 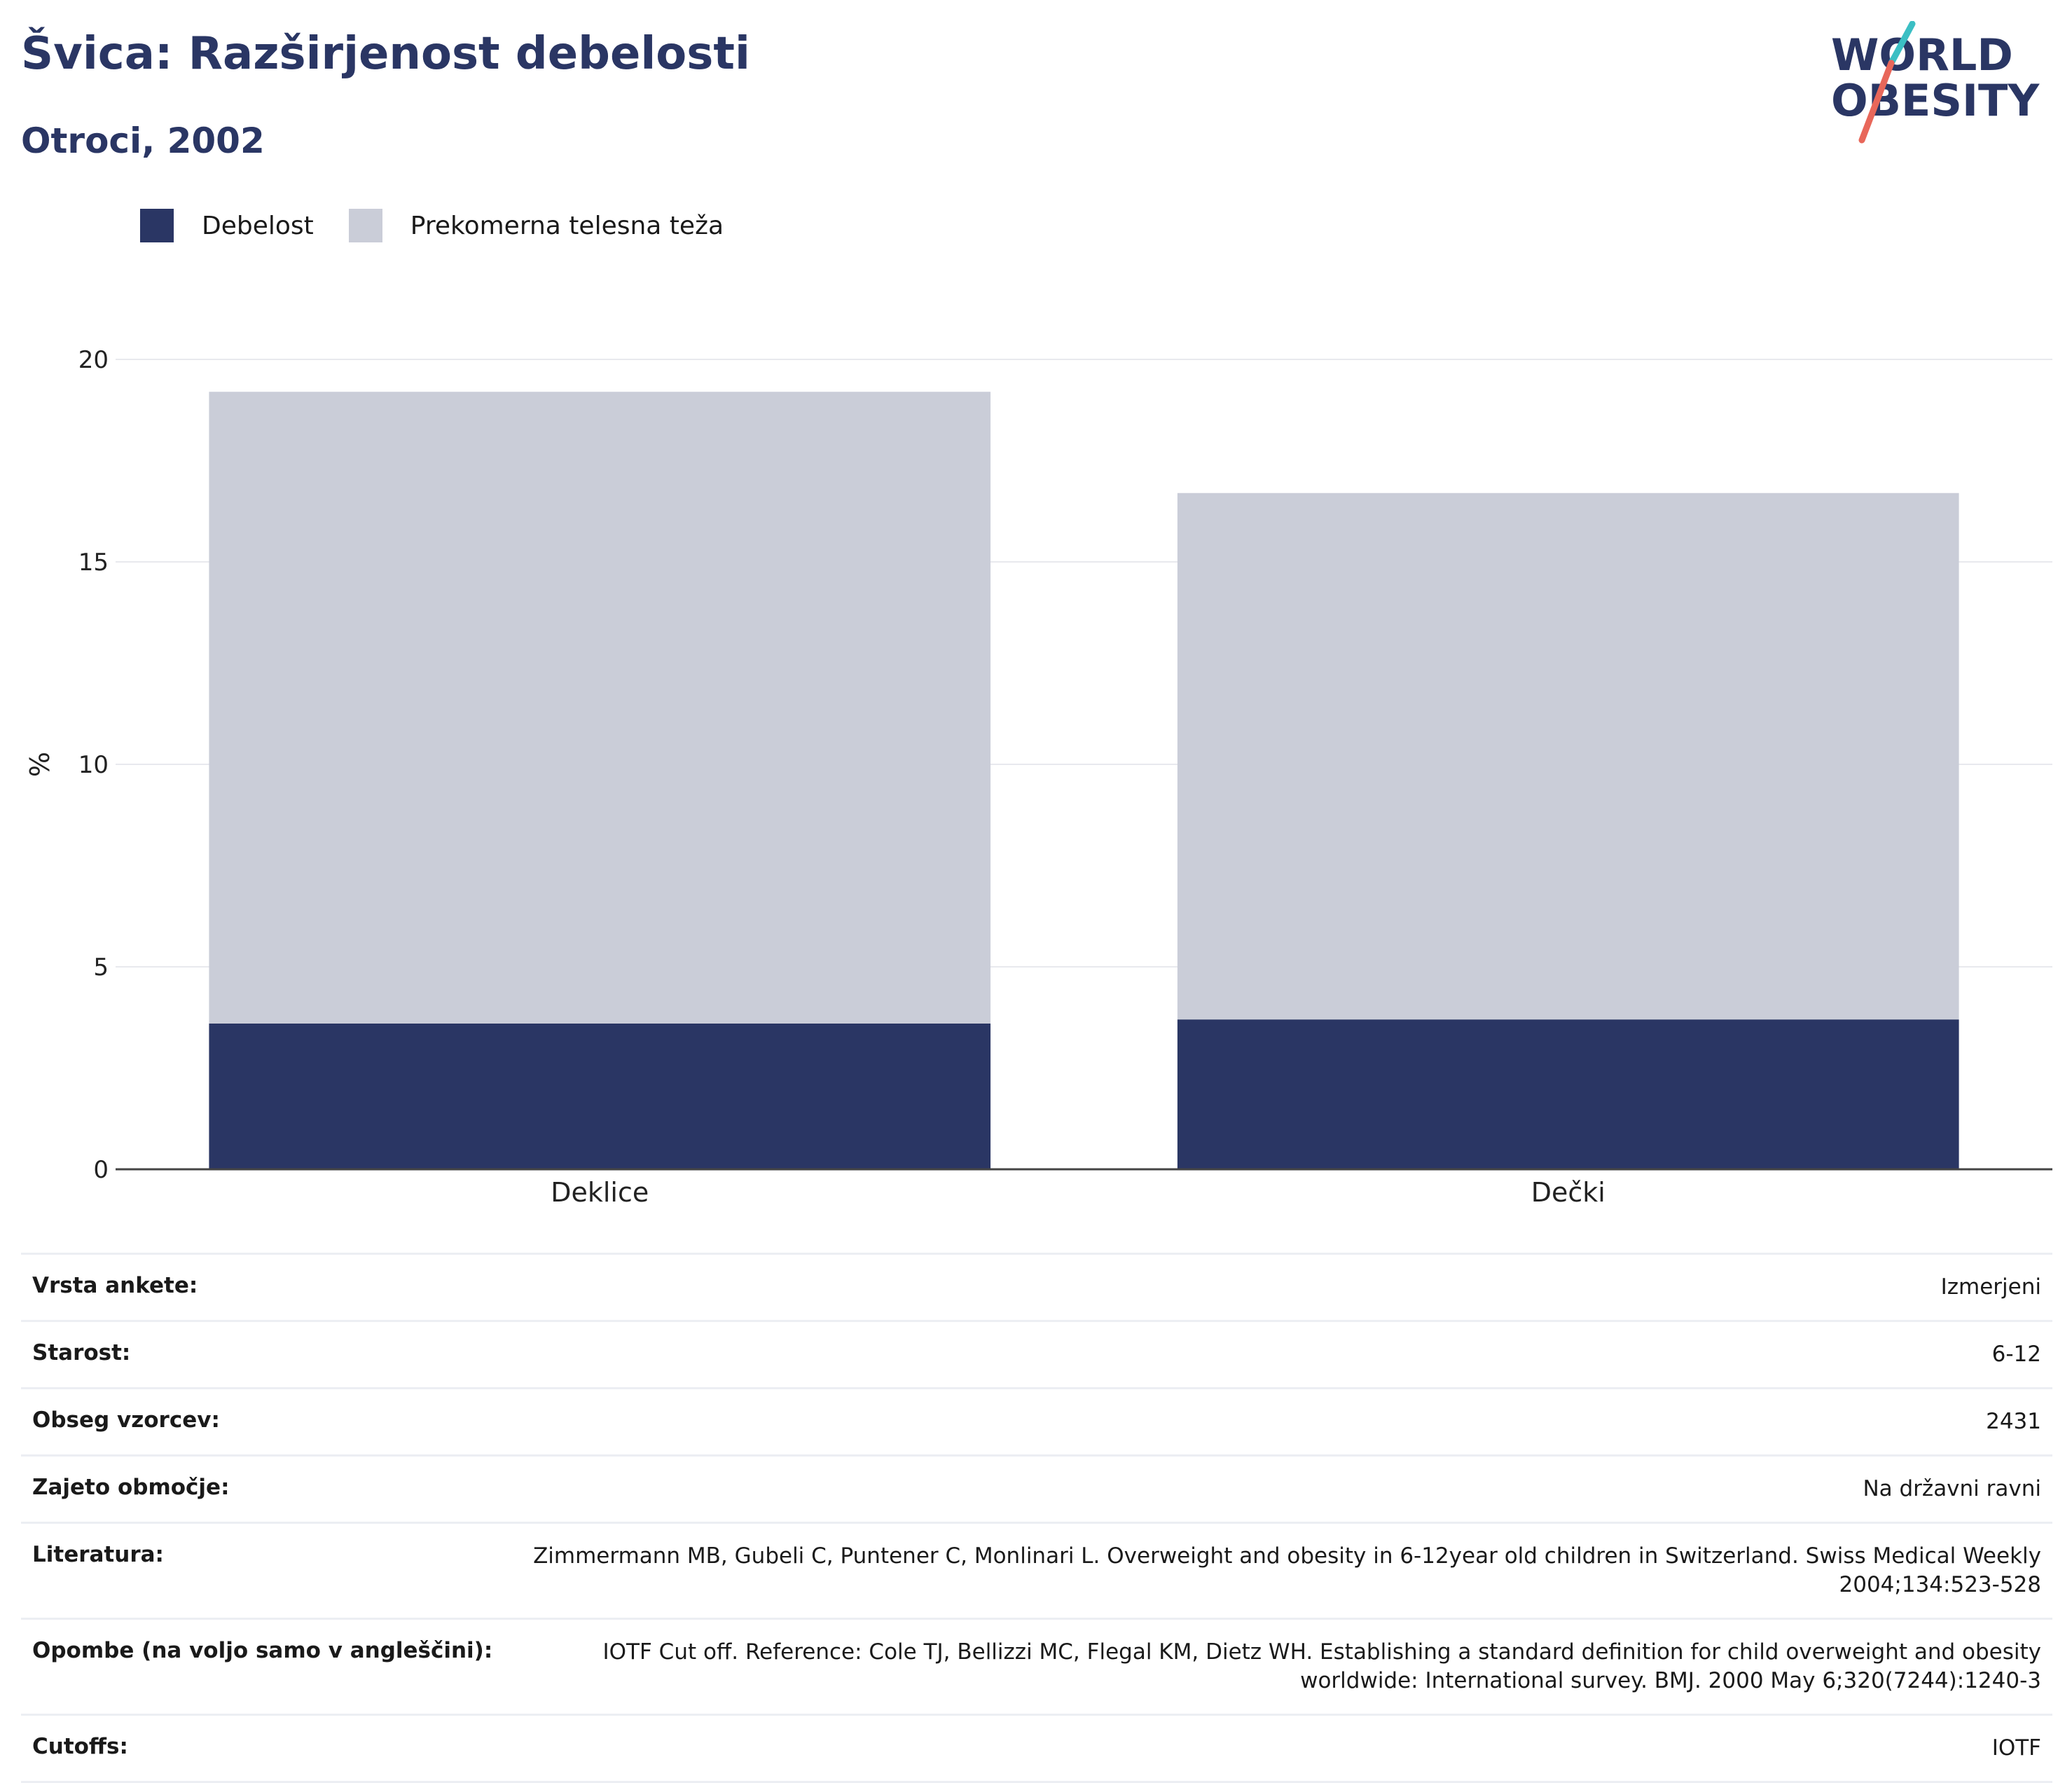 I want to click on logo-text-obesity: OBESITY, so click(x=1936, y=100).